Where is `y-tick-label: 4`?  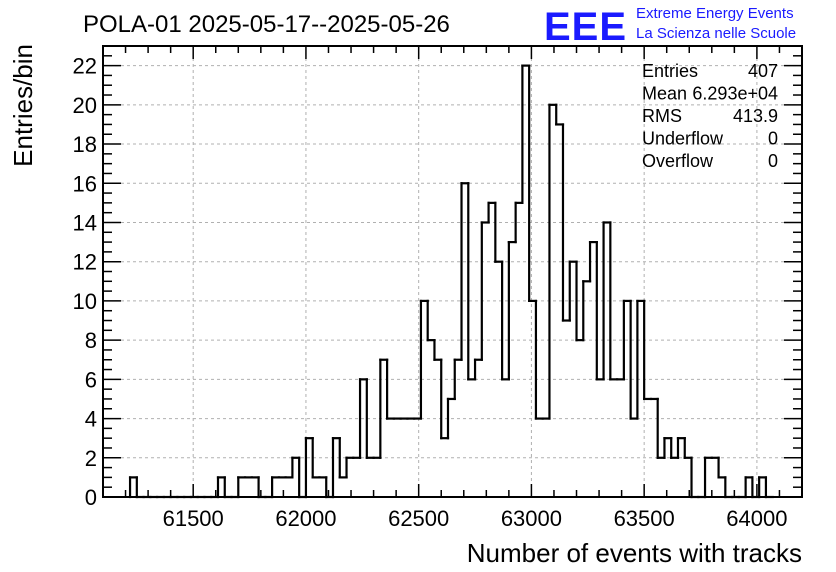
y-tick-label: 4 is located at coordinates (91, 419).